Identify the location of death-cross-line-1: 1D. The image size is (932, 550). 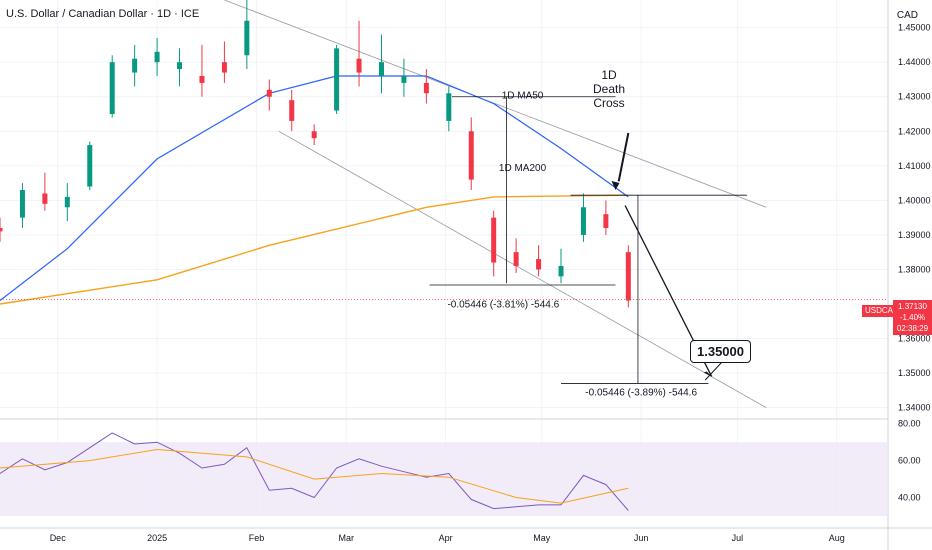
(609, 75).